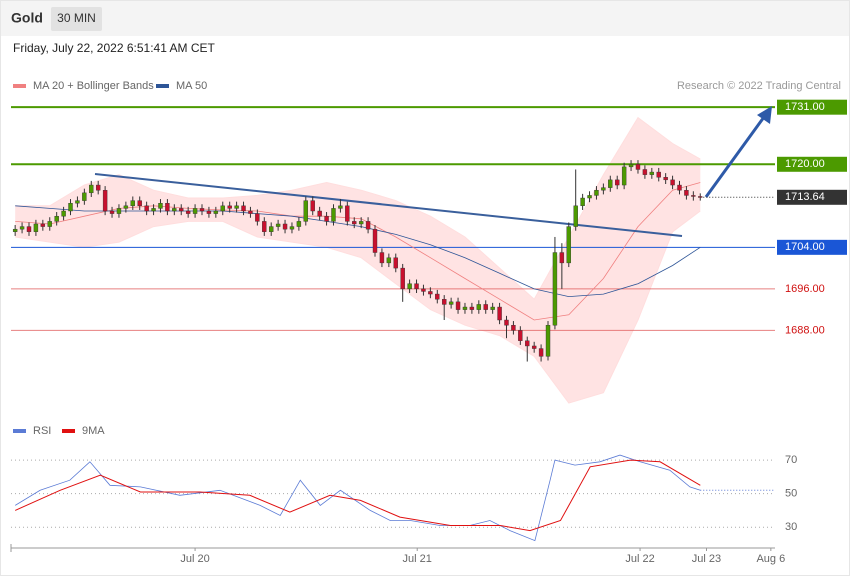 The image size is (850, 576). What do you see at coordinates (791, 527) in the screenshot?
I see `y-tick-label: 30` at bounding box center [791, 527].